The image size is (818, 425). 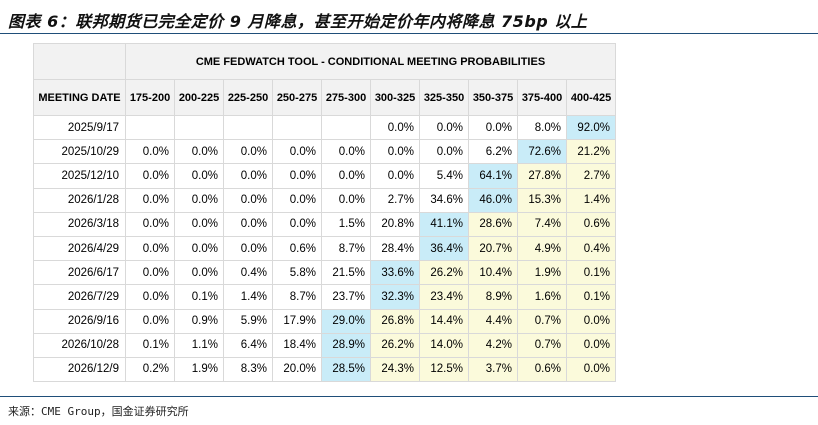 I want to click on column-header: 225-250, so click(x=248, y=97).